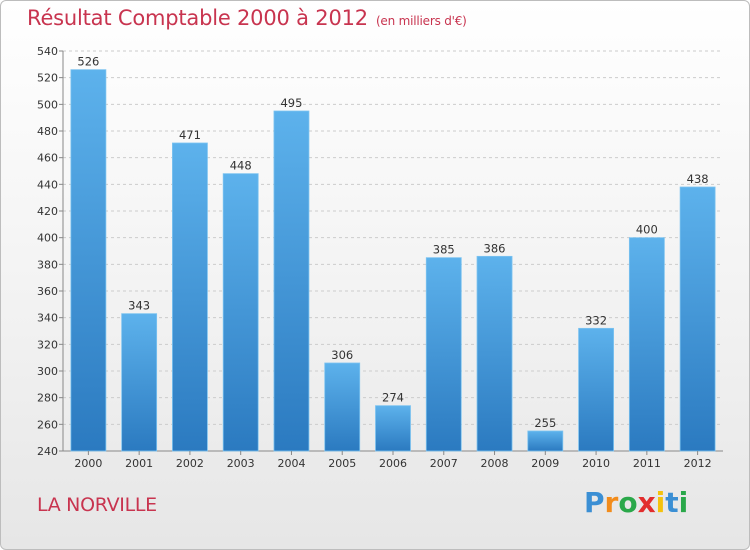  I want to click on x-tick-label: 2008, so click(495, 463).